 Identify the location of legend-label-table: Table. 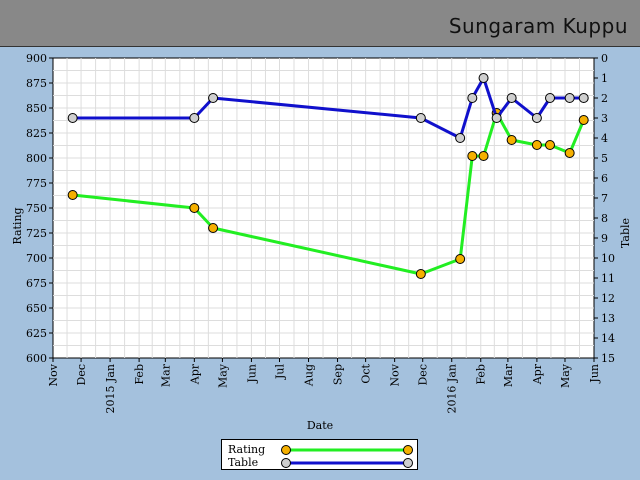
(243, 462).